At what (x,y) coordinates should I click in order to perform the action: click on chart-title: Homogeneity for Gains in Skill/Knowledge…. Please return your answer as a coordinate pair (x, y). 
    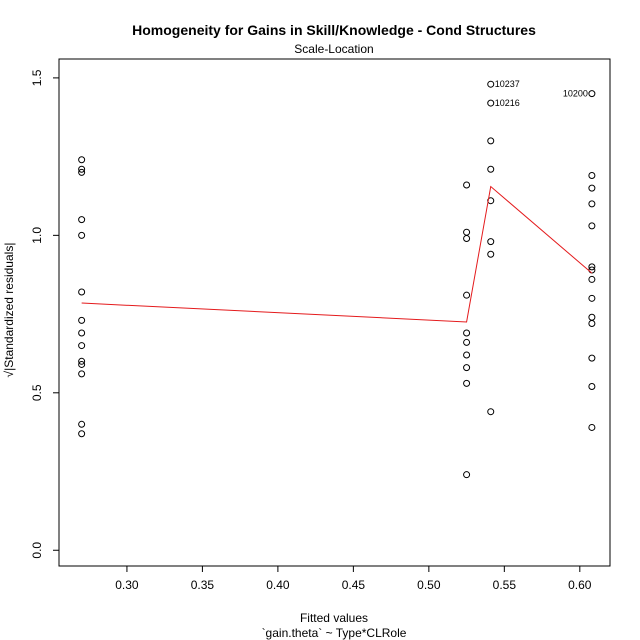
    Looking at the image, I should click on (334, 30).